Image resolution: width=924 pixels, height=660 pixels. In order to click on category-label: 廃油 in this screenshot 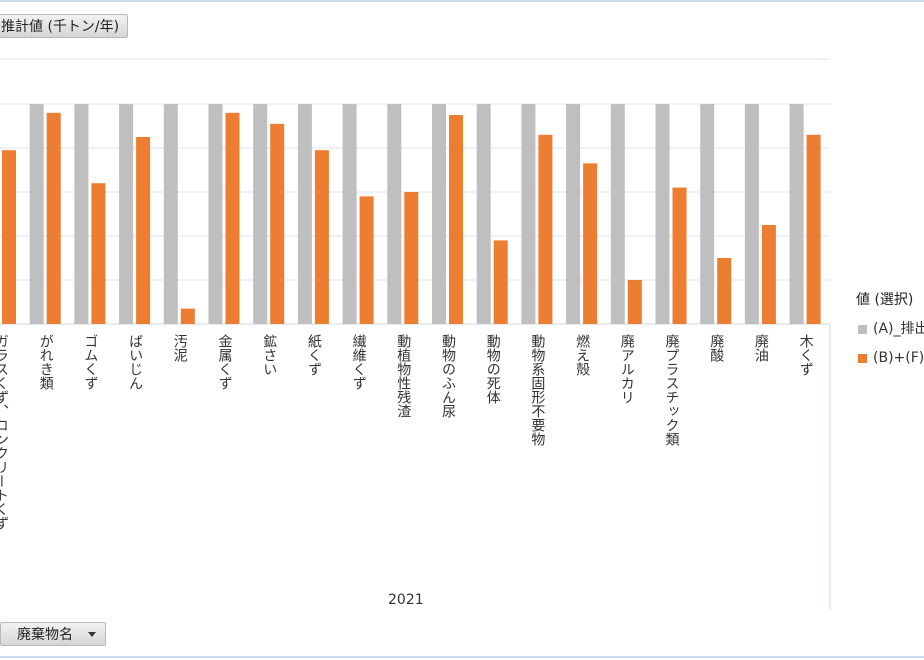, I will do `click(761, 347)`.